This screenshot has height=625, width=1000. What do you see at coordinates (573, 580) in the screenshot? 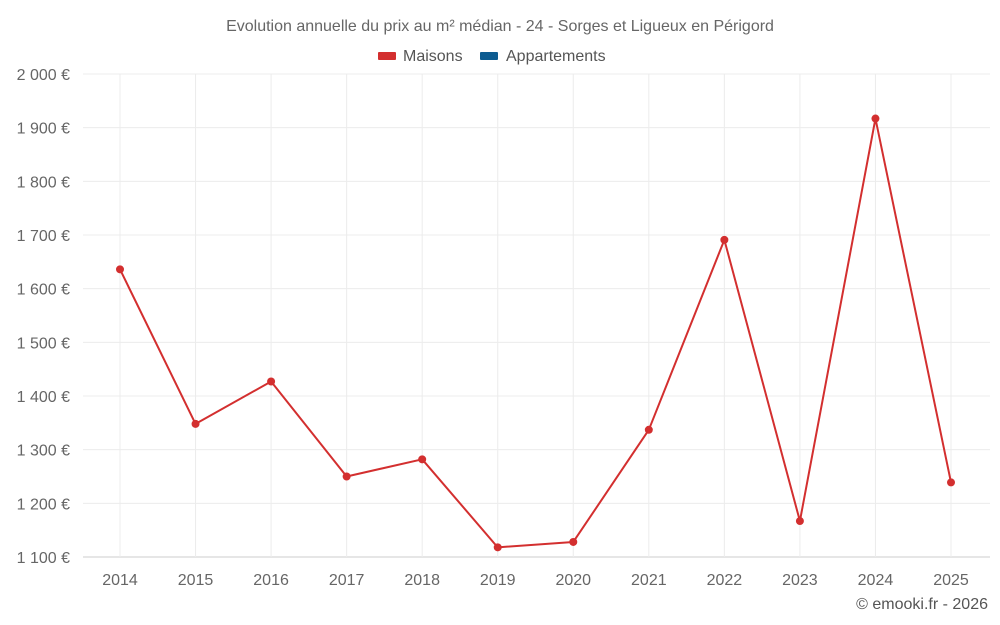
I see `x-tick-label: 2020` at bounding box center [573, 580].